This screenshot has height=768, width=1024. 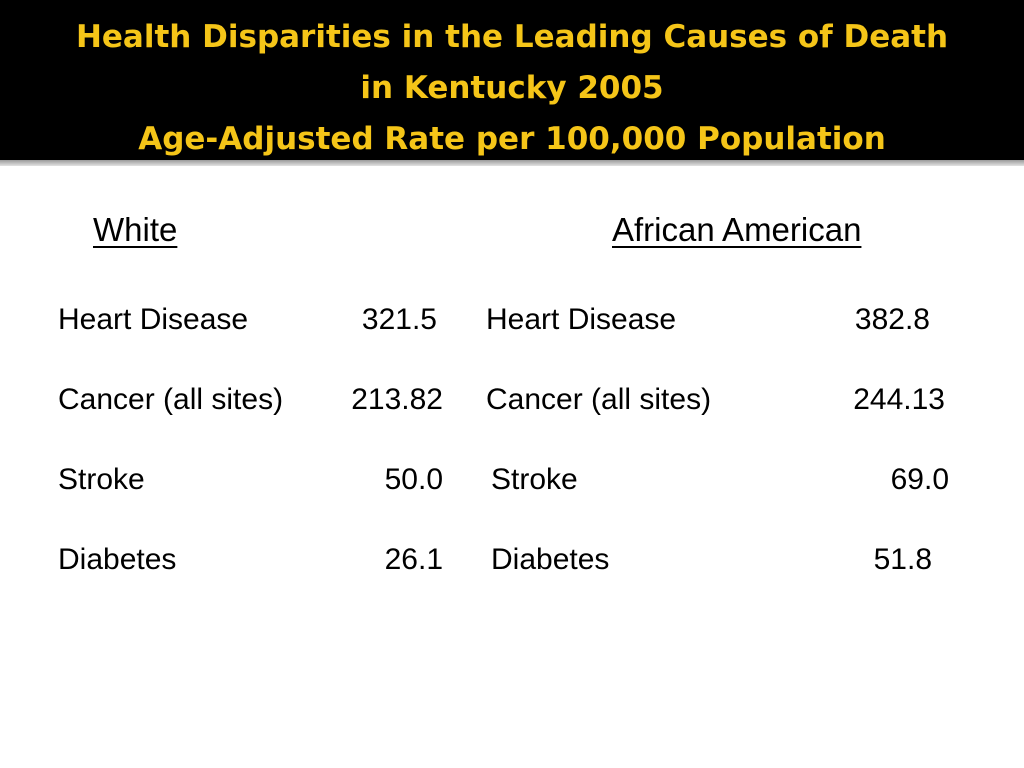 I want to click on african-american-rate-value: 51.8, so click(x=902, y=559).